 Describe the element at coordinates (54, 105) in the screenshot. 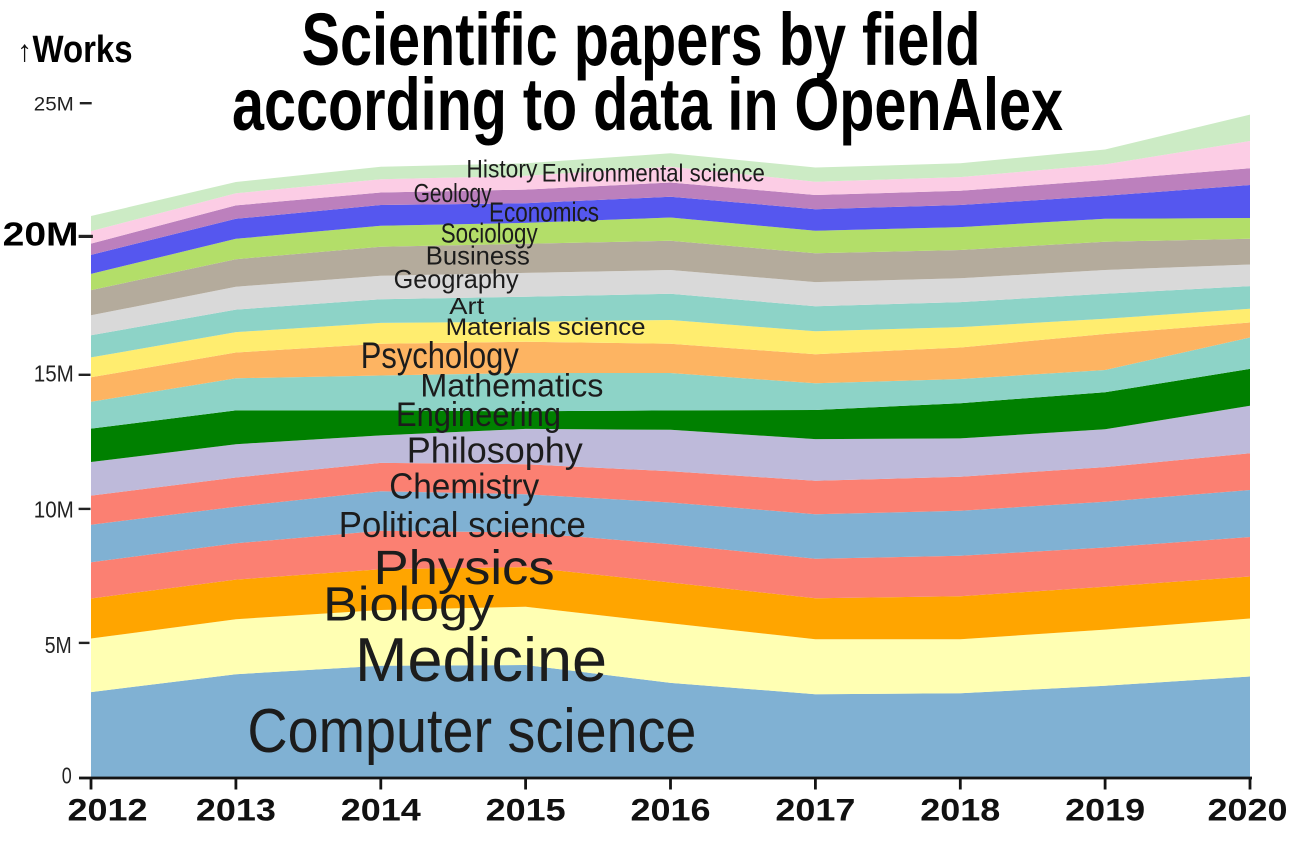

I see `svg-text: 25M` at that location.